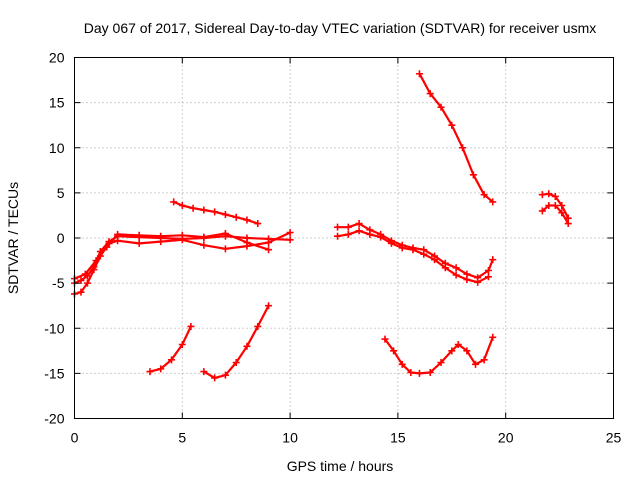 This screenshot has height=480, width=640. Describe the element at coordinates (614, 438) in the screenshot. I see `x-tick-label: 25` at that location.